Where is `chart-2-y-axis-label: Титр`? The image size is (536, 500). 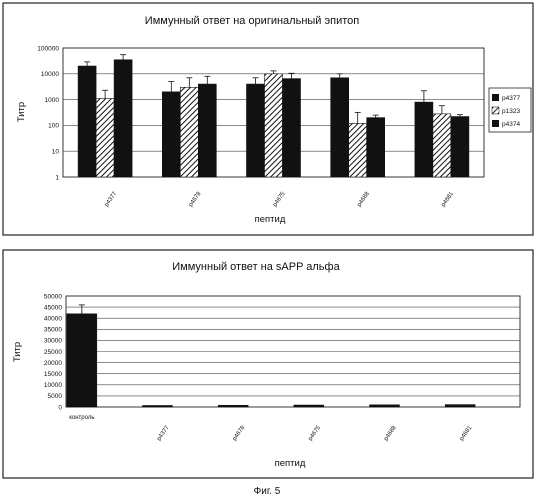
chart-2-y-axis-label: Титр is located at coordinates (17, 352).